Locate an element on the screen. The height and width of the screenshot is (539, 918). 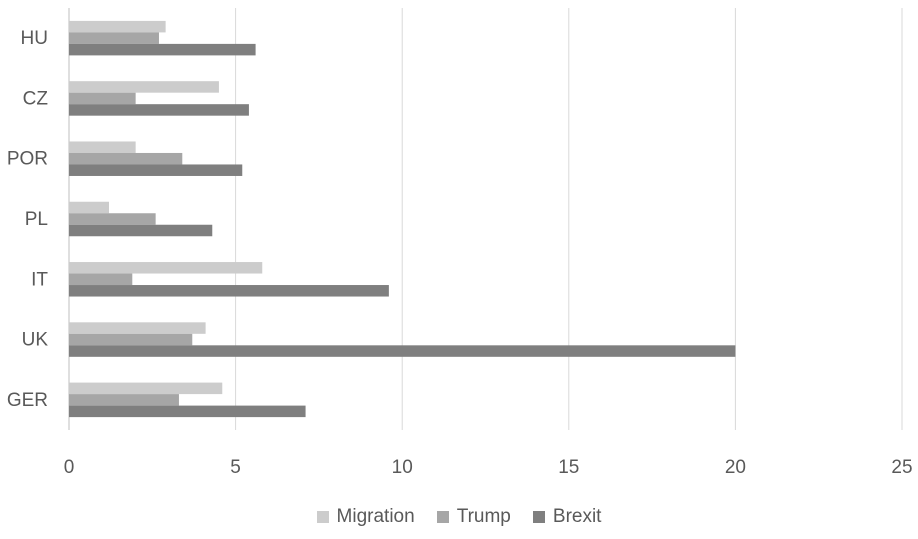
legend-label-trump: Trump is located at coordinates (483, 516).